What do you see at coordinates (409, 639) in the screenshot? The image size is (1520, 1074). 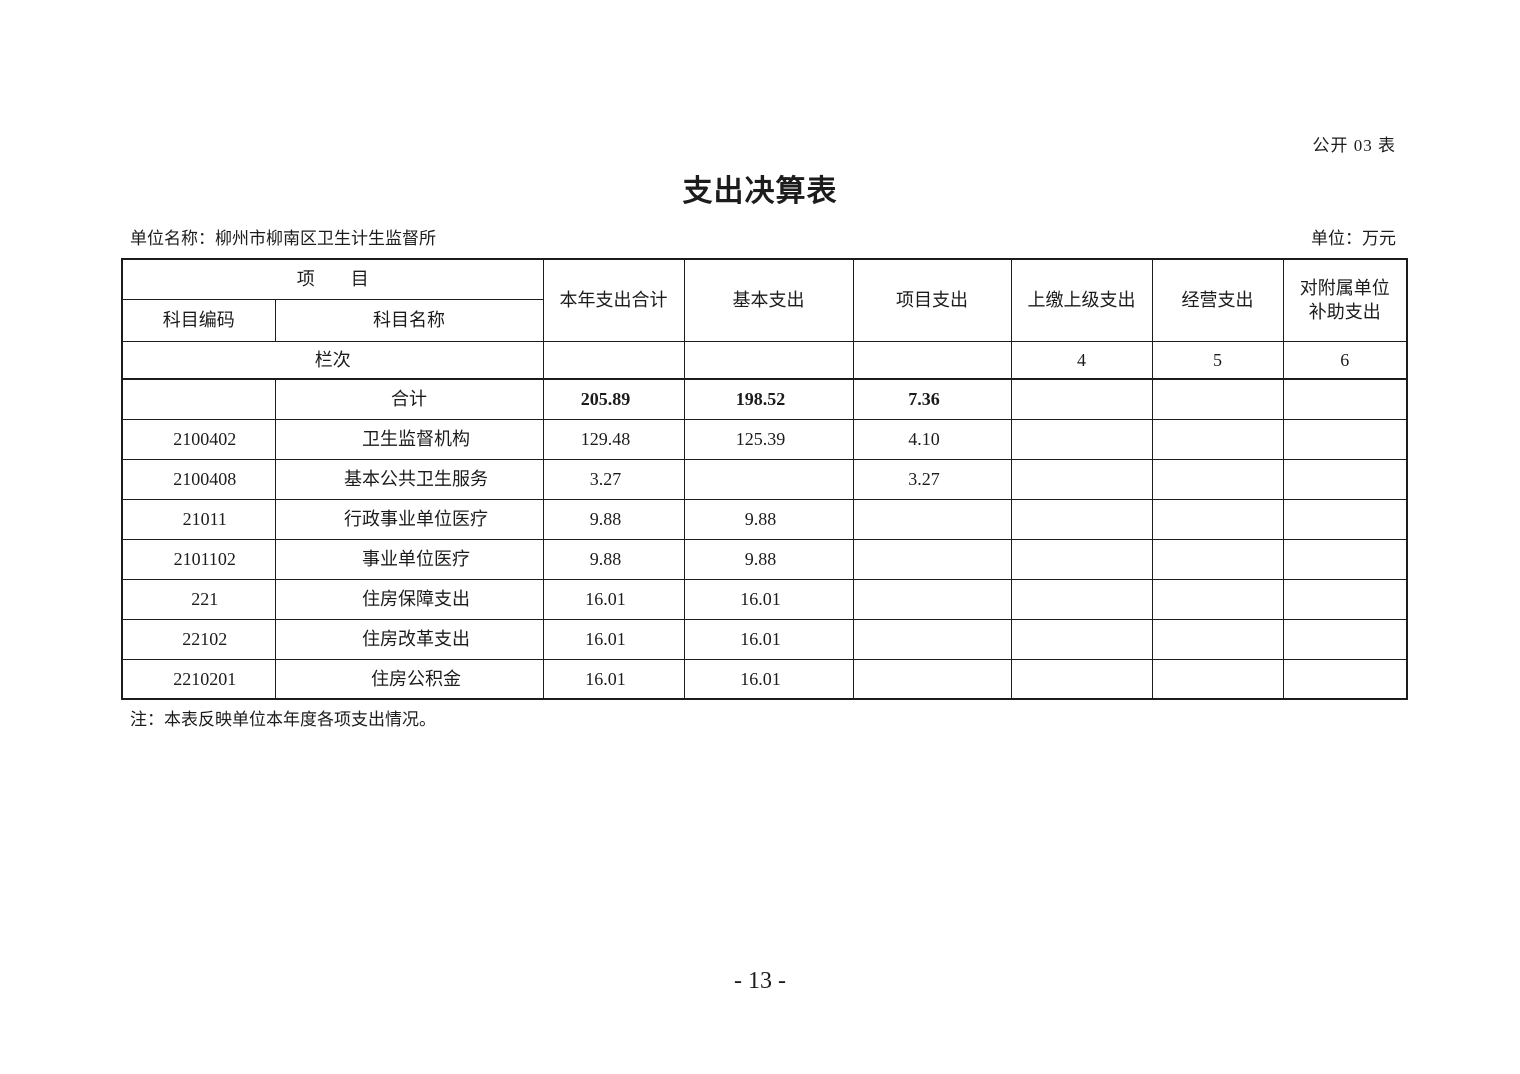 I see `cell-subject-name: 住房改革支出` at bounding box center [409, 639].